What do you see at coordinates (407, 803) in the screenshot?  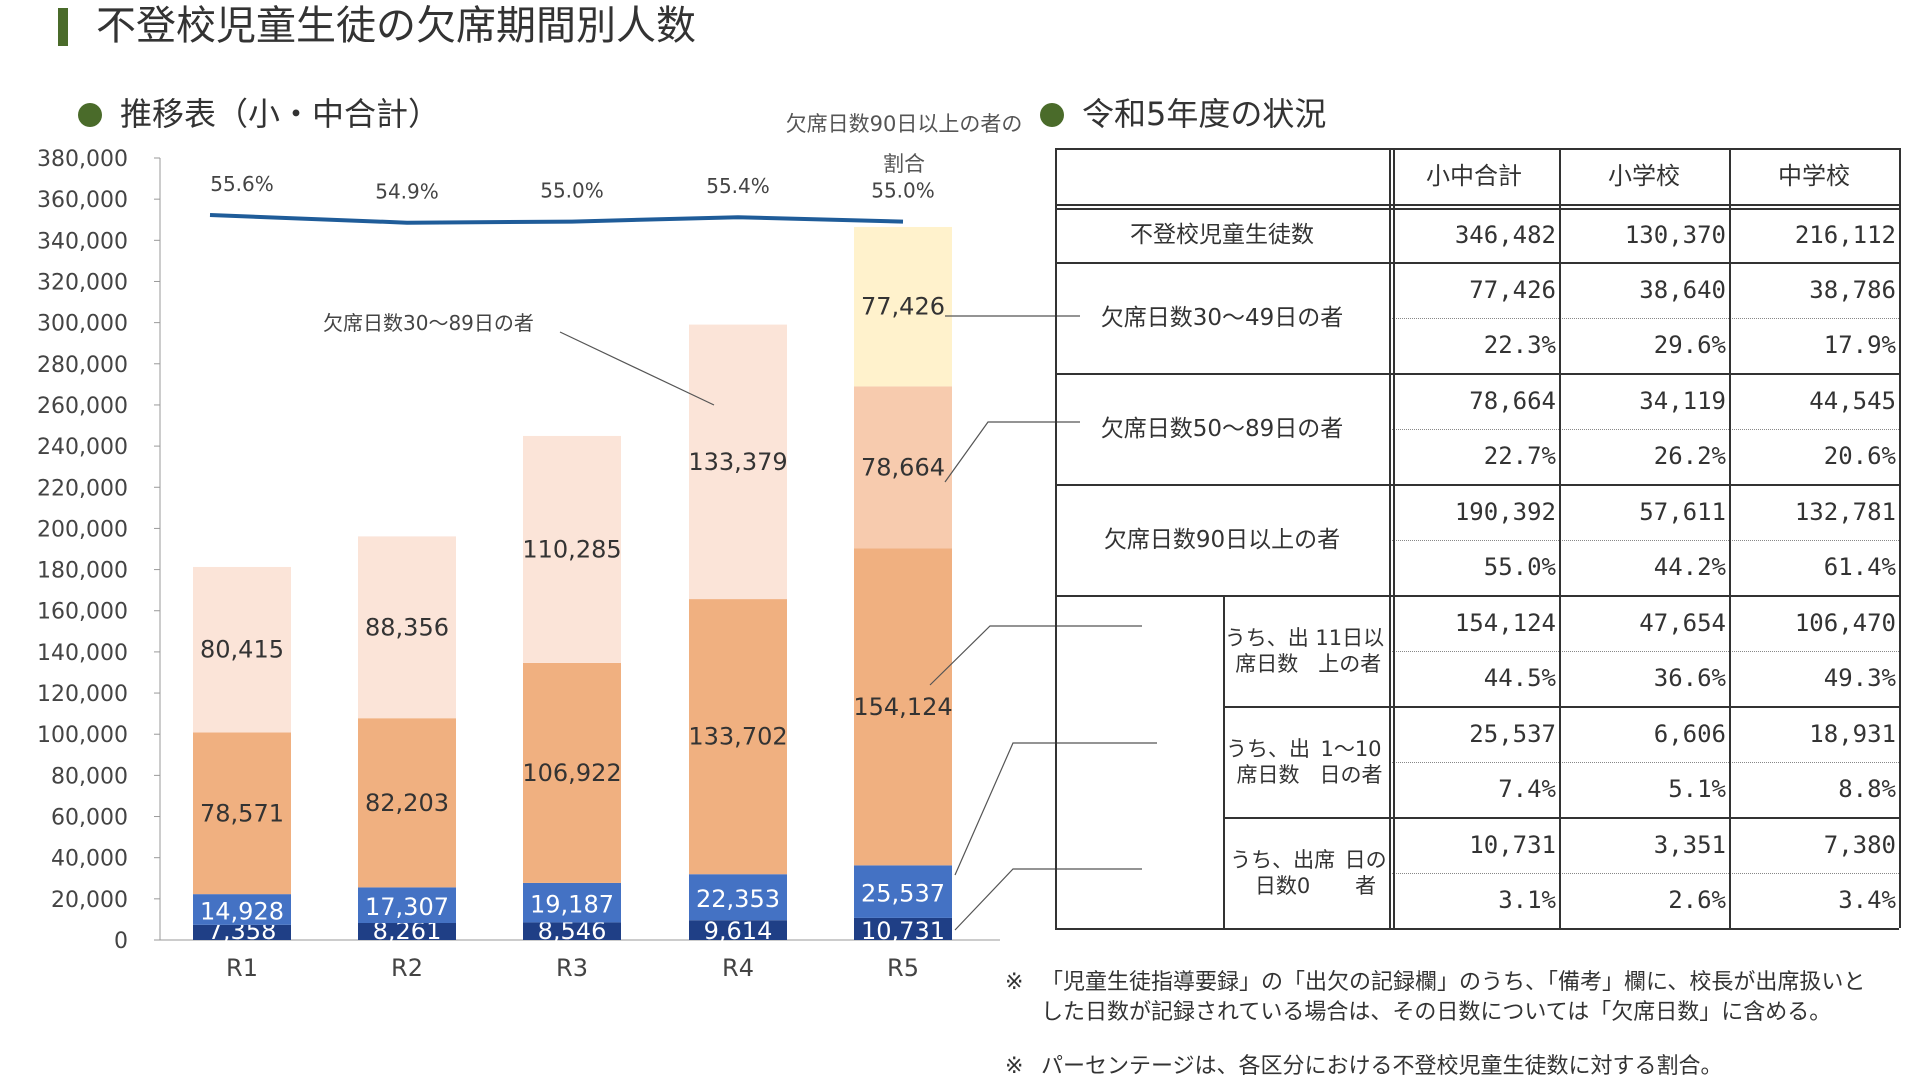 I see `bar-value-label: 82,203` at bounding box center [407, 803].